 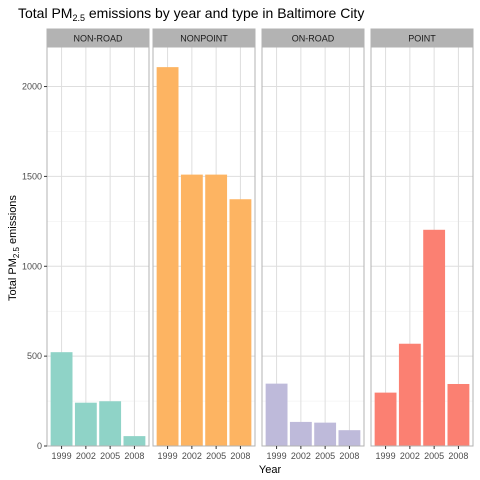 I want to click on y-tick-label: 2000, so click(x=32, y=87).